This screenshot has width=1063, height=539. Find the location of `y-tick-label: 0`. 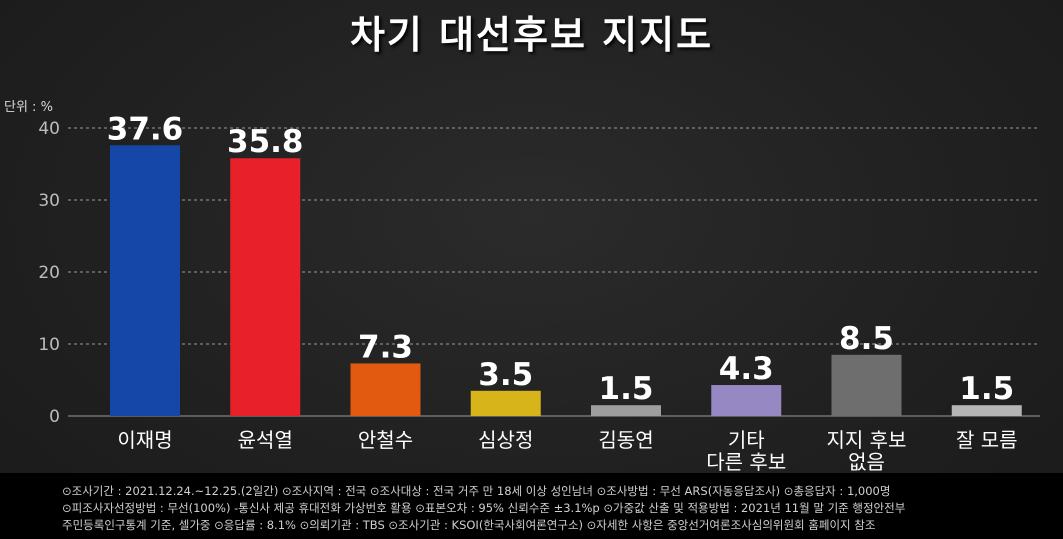

y-tick-label: 0 is located at coordinates (54, 417).